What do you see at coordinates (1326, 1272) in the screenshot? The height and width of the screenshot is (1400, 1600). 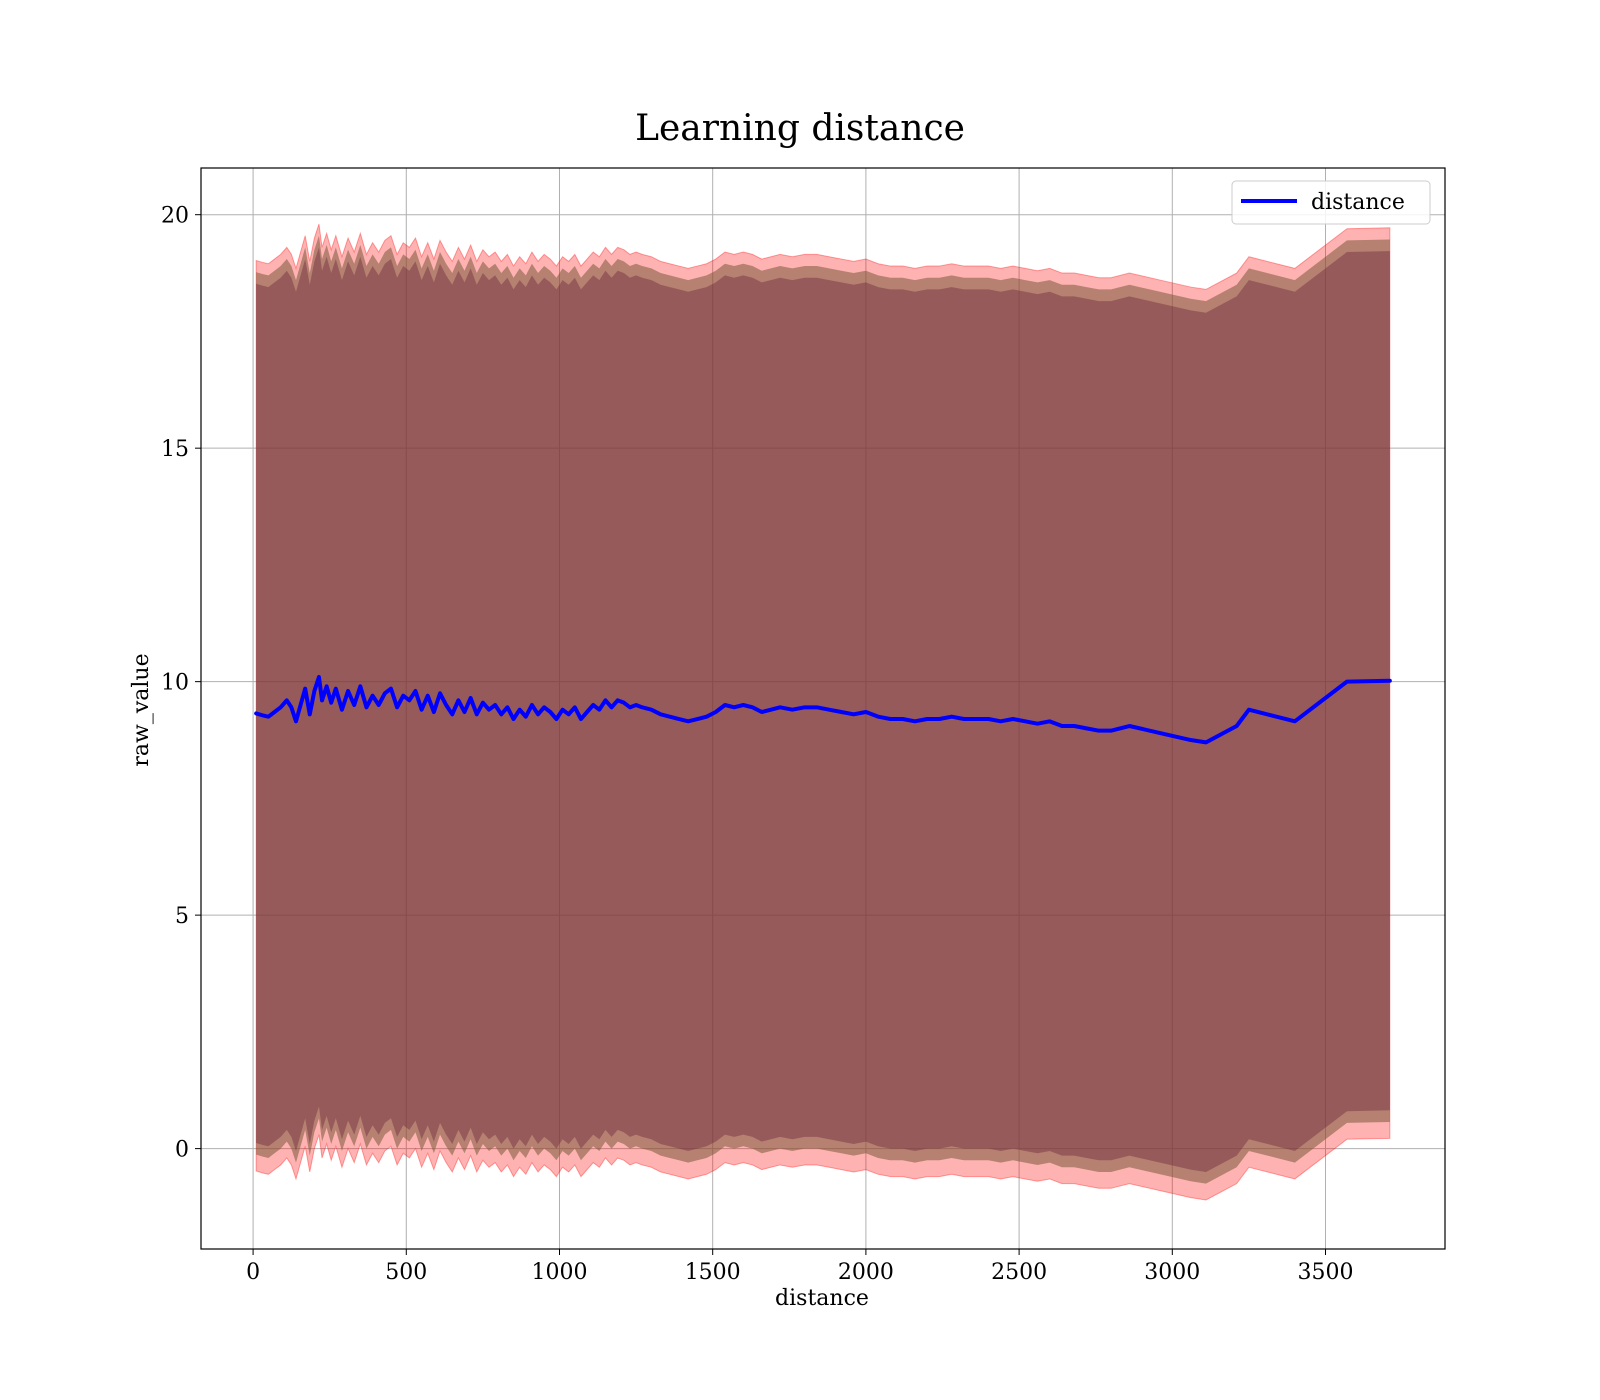 I see `x-tick-label: 3500` at bounding box center [1326, 1272].